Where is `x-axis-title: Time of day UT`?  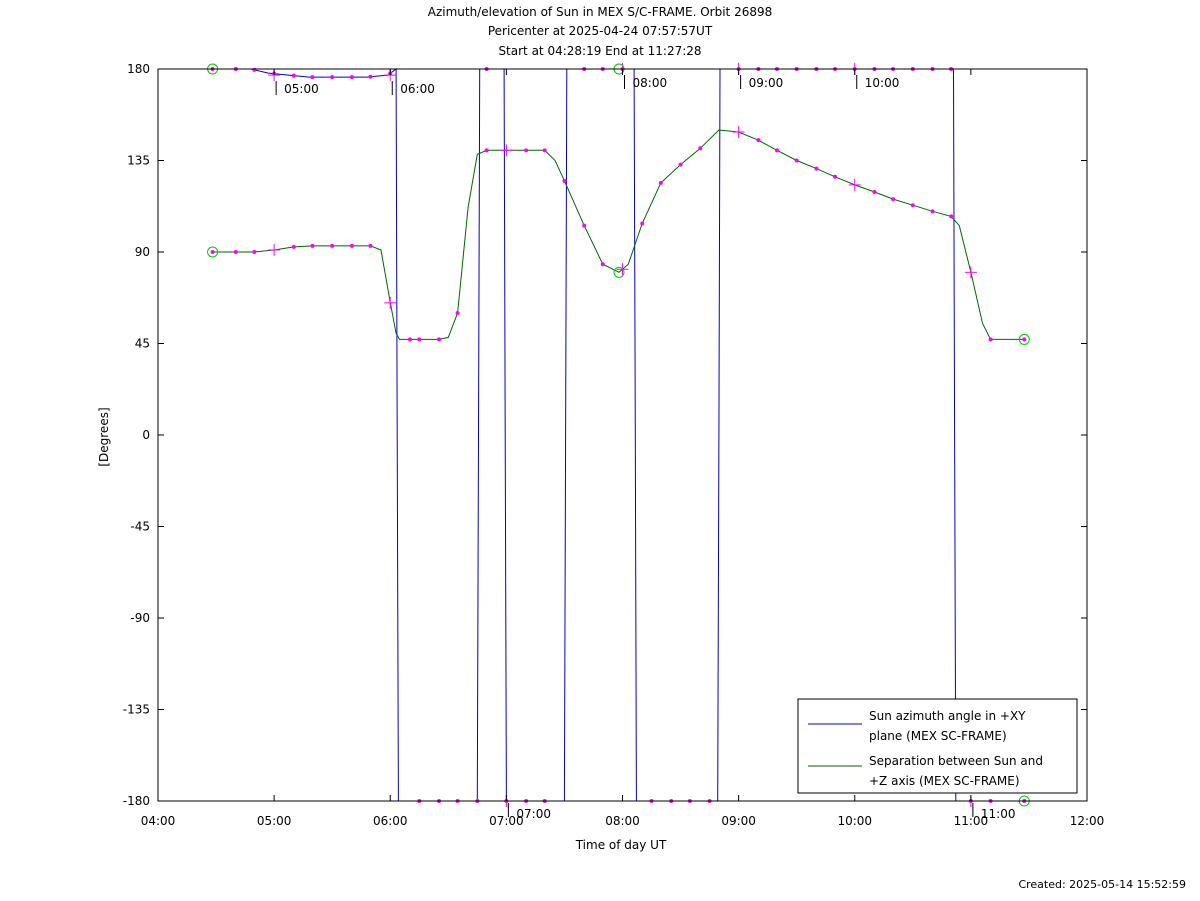 x-axis-title: Time of day UT is located at coordinates (621, 845).